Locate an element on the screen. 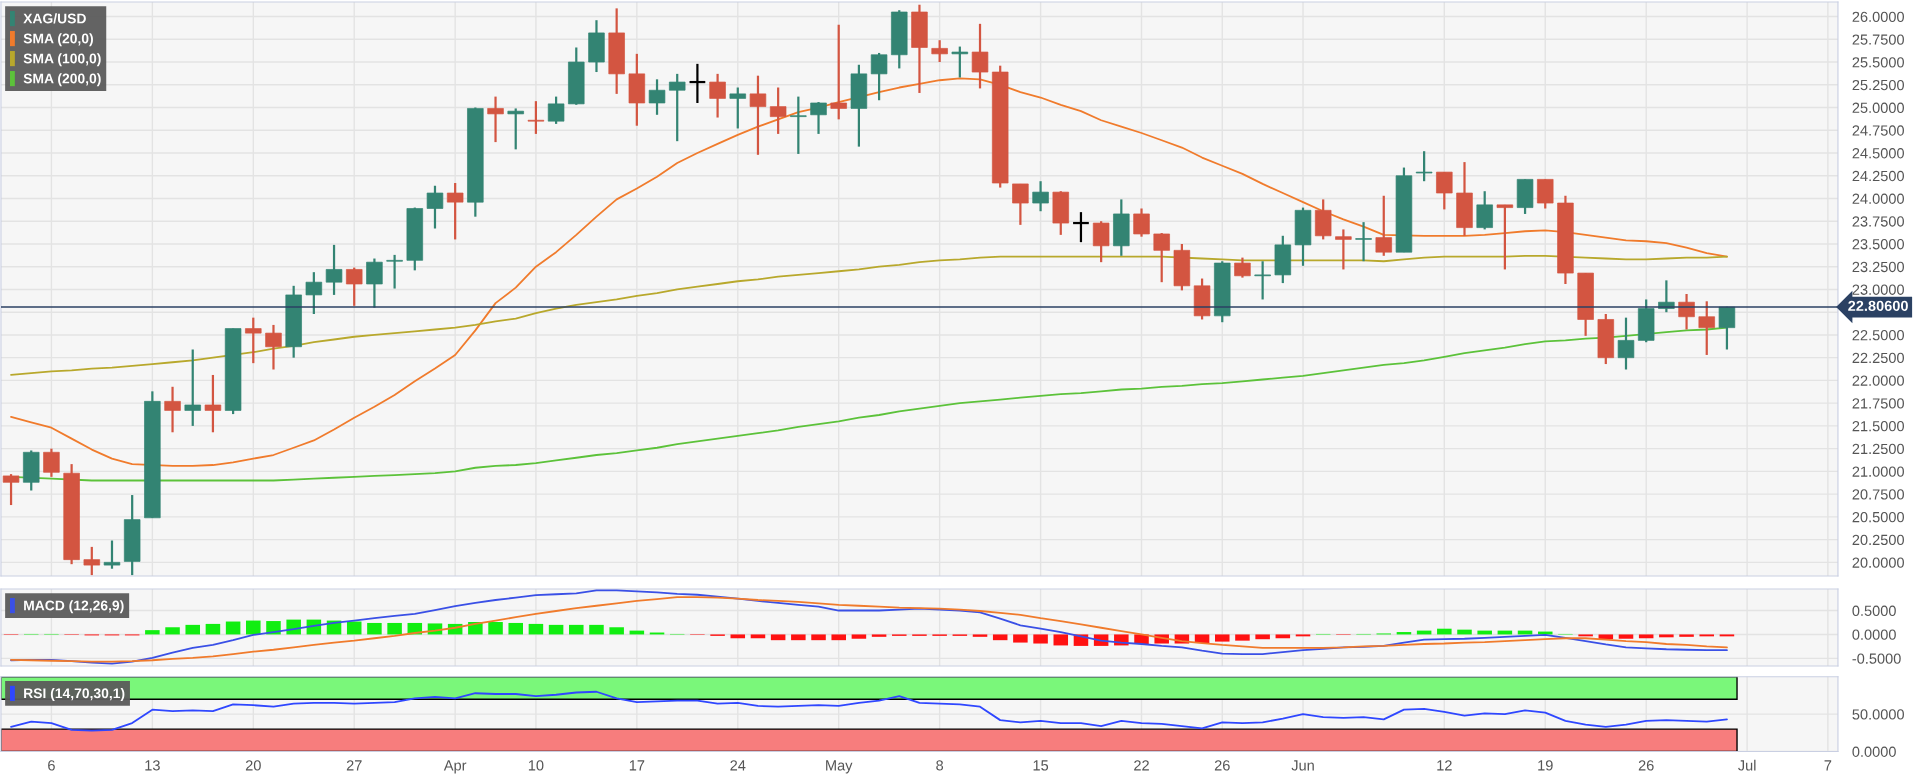  x-tick-label: 12 is located at coordinates (1444, 765).